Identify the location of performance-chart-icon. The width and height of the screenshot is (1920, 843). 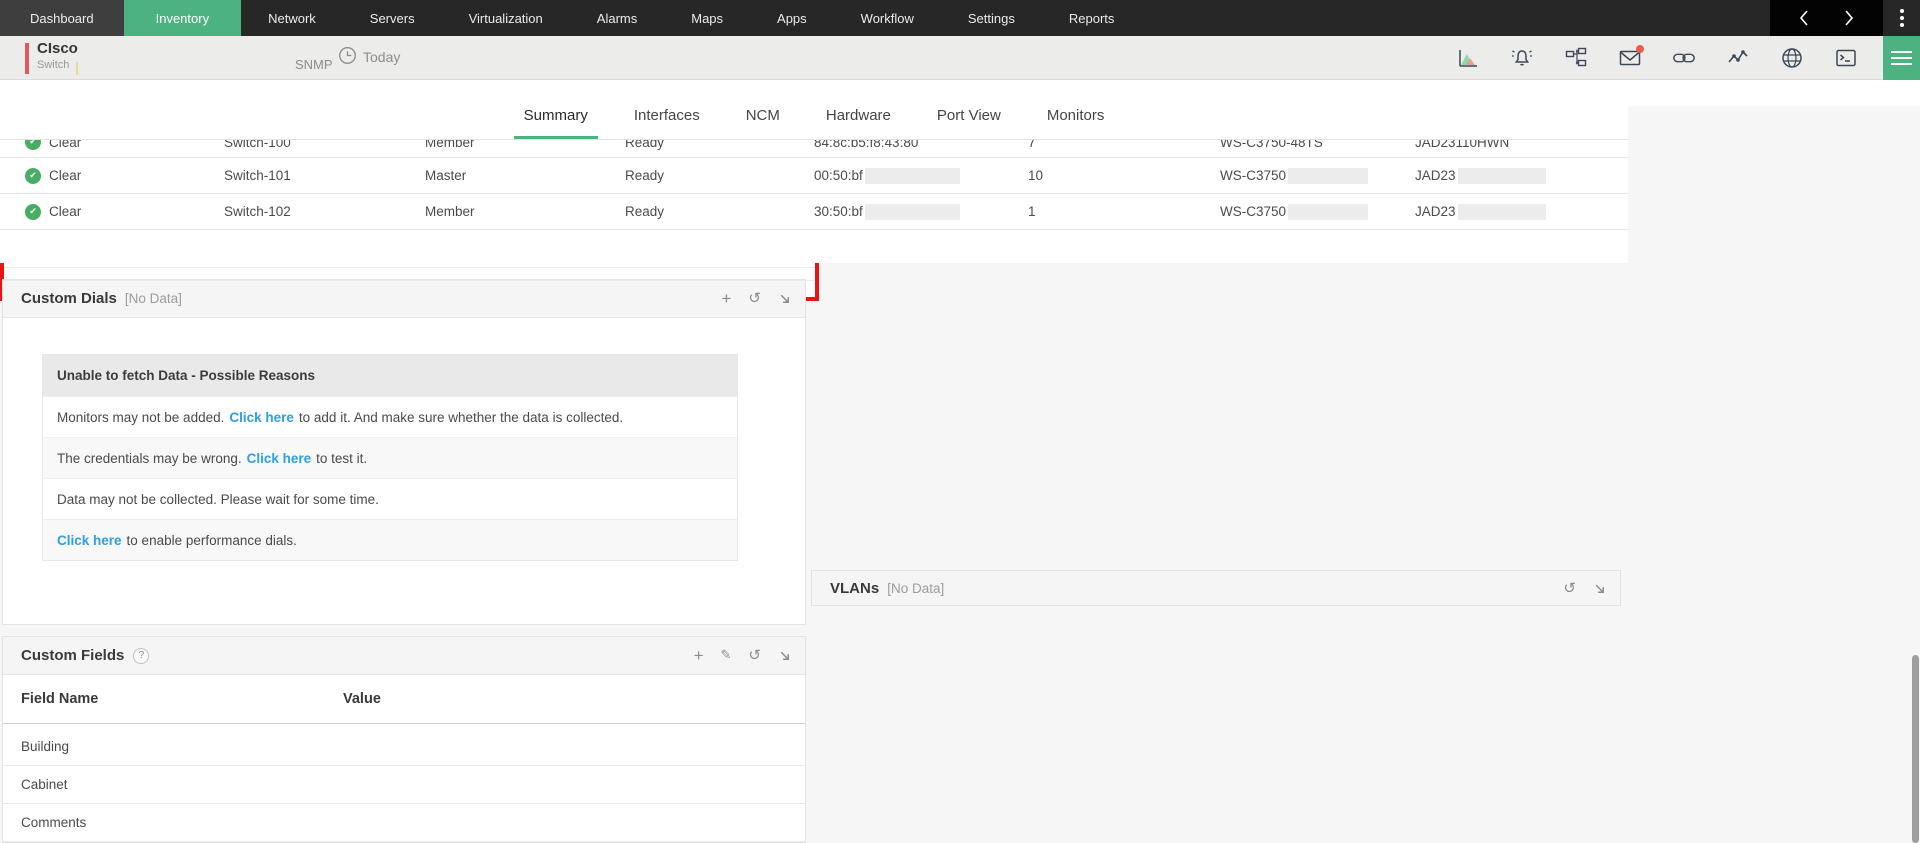
(1468, 58).